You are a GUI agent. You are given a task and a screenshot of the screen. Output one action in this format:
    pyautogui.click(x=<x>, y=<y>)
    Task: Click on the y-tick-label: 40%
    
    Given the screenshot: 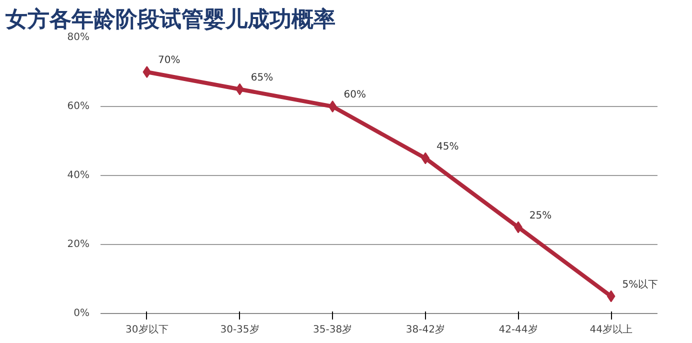 What is the action you would take?
    pyautogui.click(x=78, y=175)
    